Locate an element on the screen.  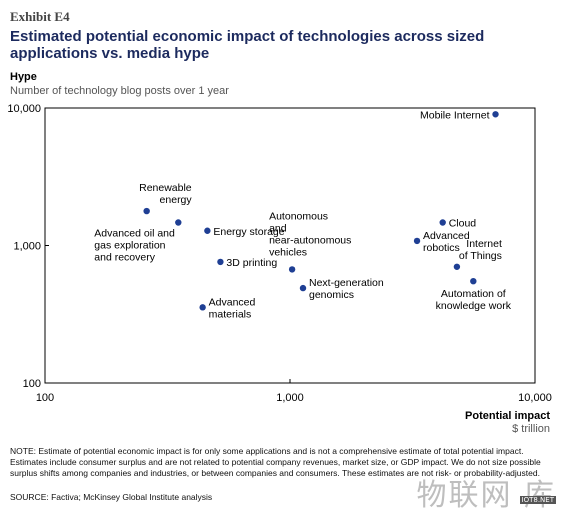
y-axis-title: Hype is located at coordinates (23, 77).